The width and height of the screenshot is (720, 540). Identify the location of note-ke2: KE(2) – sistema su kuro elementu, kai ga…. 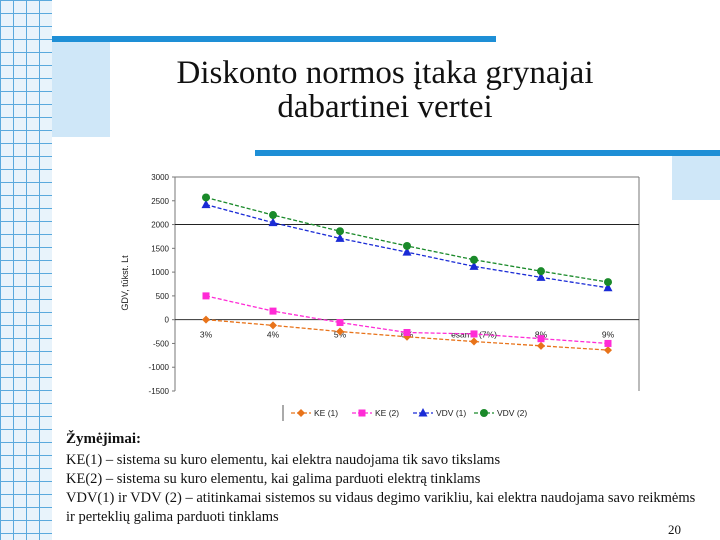
(273, 479).